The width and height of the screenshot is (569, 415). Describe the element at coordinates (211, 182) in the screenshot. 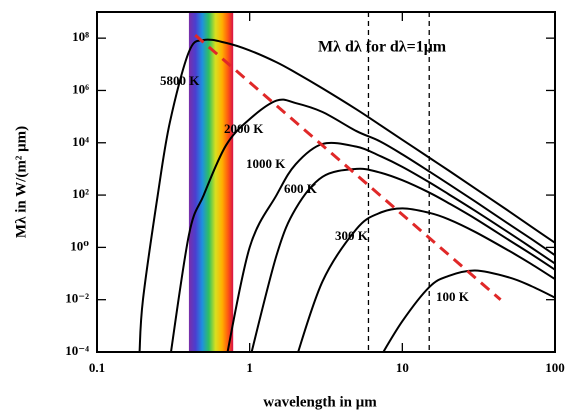

I see `visible-band` at that location.